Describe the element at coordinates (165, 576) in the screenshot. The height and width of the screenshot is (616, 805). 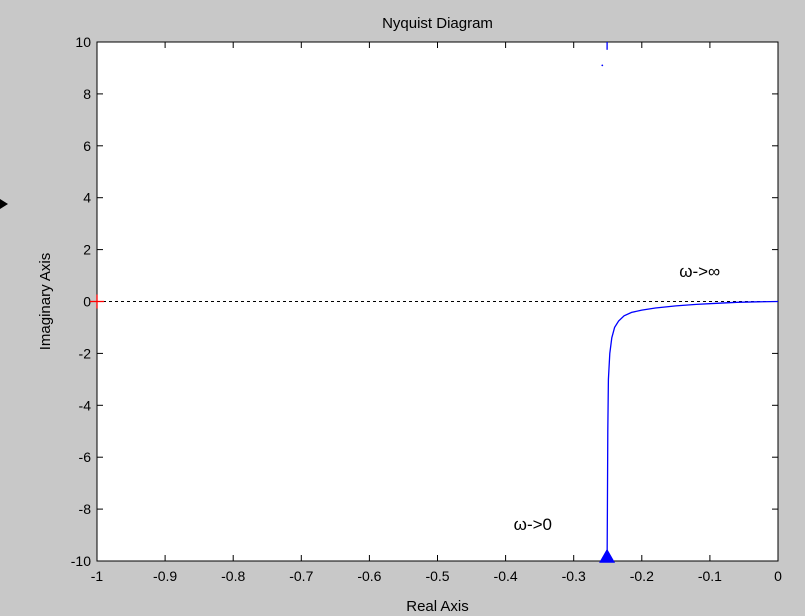
I see `x-tick-label: -0.9` at that location.